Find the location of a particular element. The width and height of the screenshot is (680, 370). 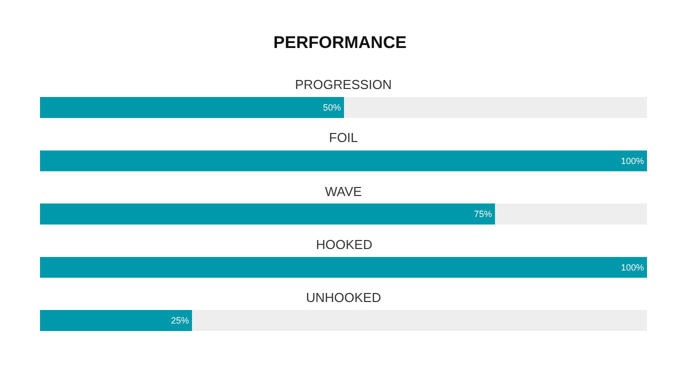

y-tick-label: WAVE is located at coordinates (343, 191).